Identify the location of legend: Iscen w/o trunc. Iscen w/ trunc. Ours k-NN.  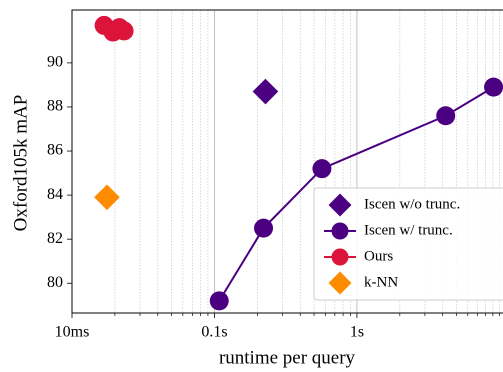
(408, 244).